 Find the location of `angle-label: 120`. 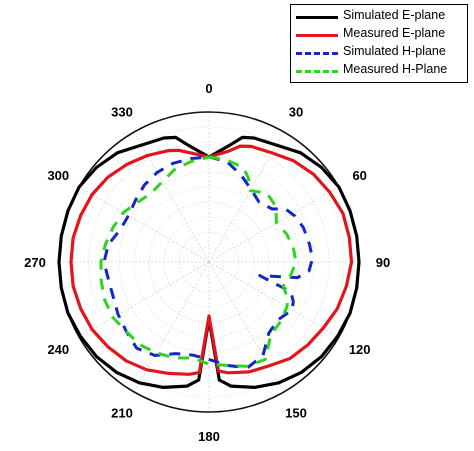

angle-label: 120 is located at coordinates (360, 349).